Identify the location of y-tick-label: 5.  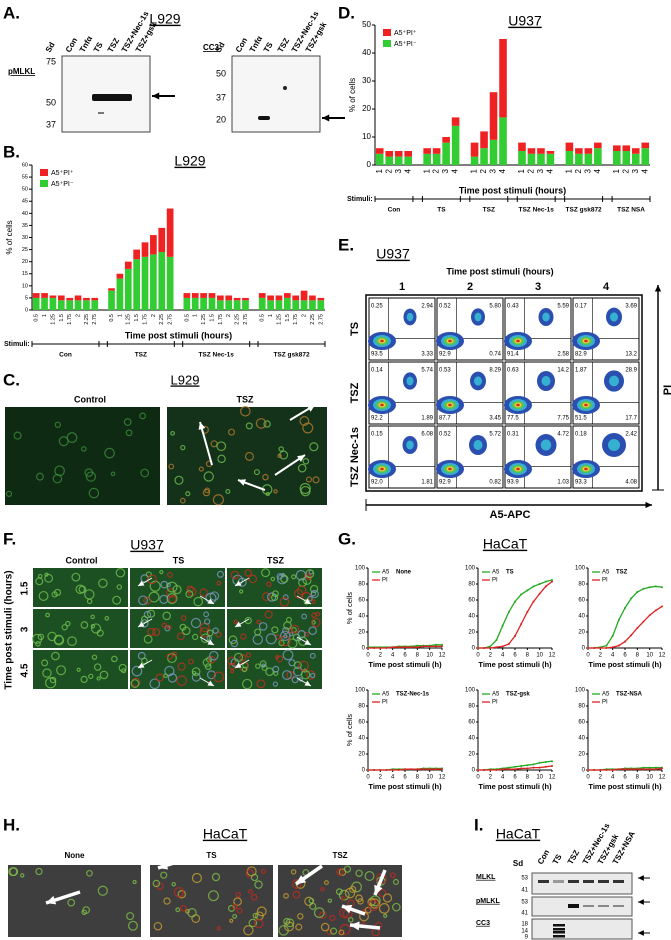
(26, 298).